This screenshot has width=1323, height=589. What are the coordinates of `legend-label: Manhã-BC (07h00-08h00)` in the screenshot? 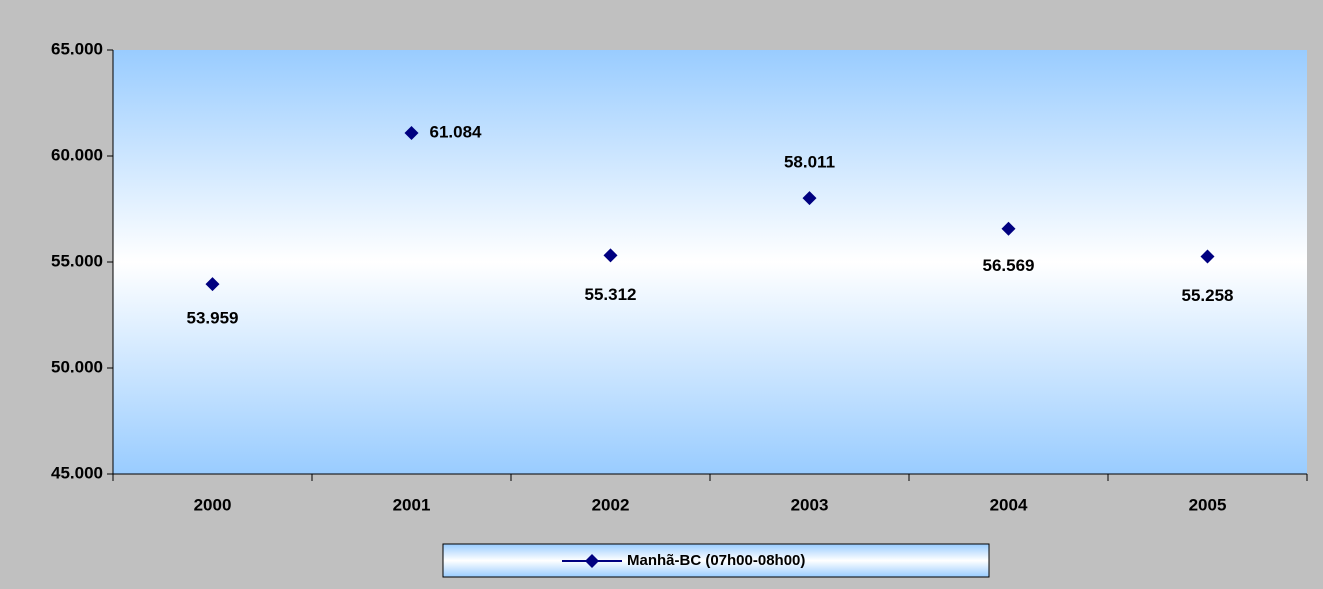 It's located at (716, 560).